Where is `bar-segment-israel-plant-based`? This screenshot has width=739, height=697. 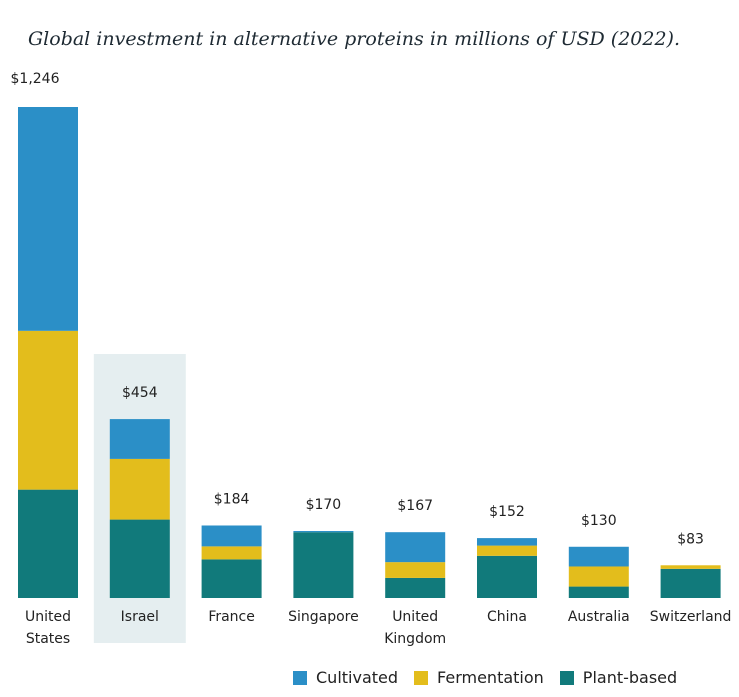
bar-segment-israel-plant-based is located at coordinates (139, 558).